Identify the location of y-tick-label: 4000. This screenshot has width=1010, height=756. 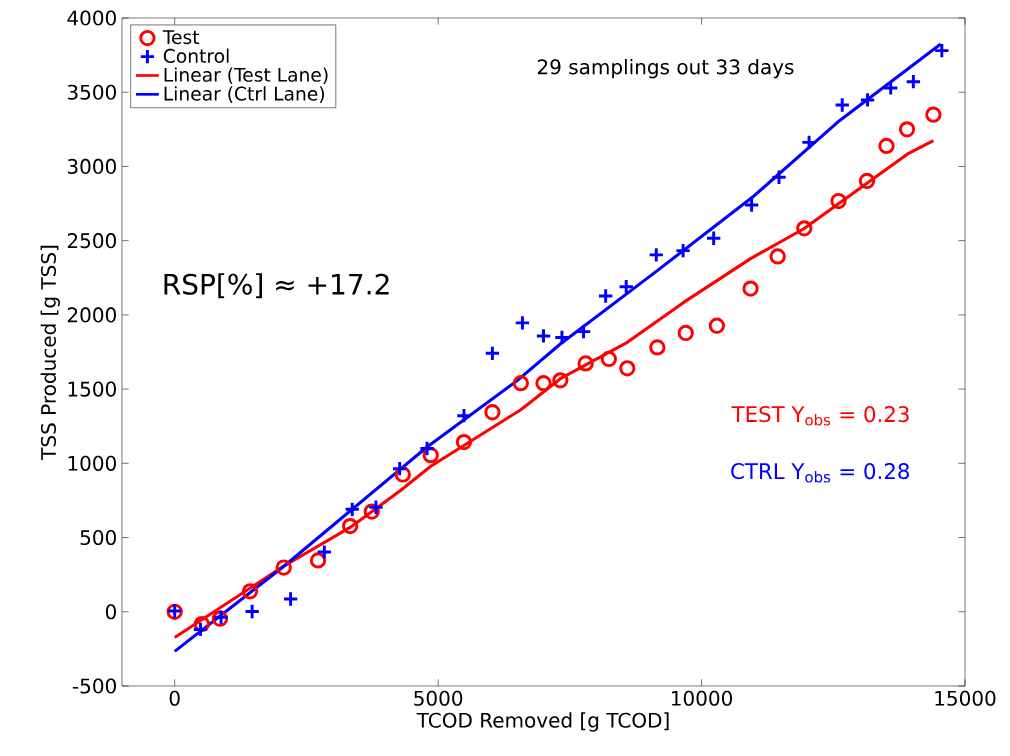
(91, 18).